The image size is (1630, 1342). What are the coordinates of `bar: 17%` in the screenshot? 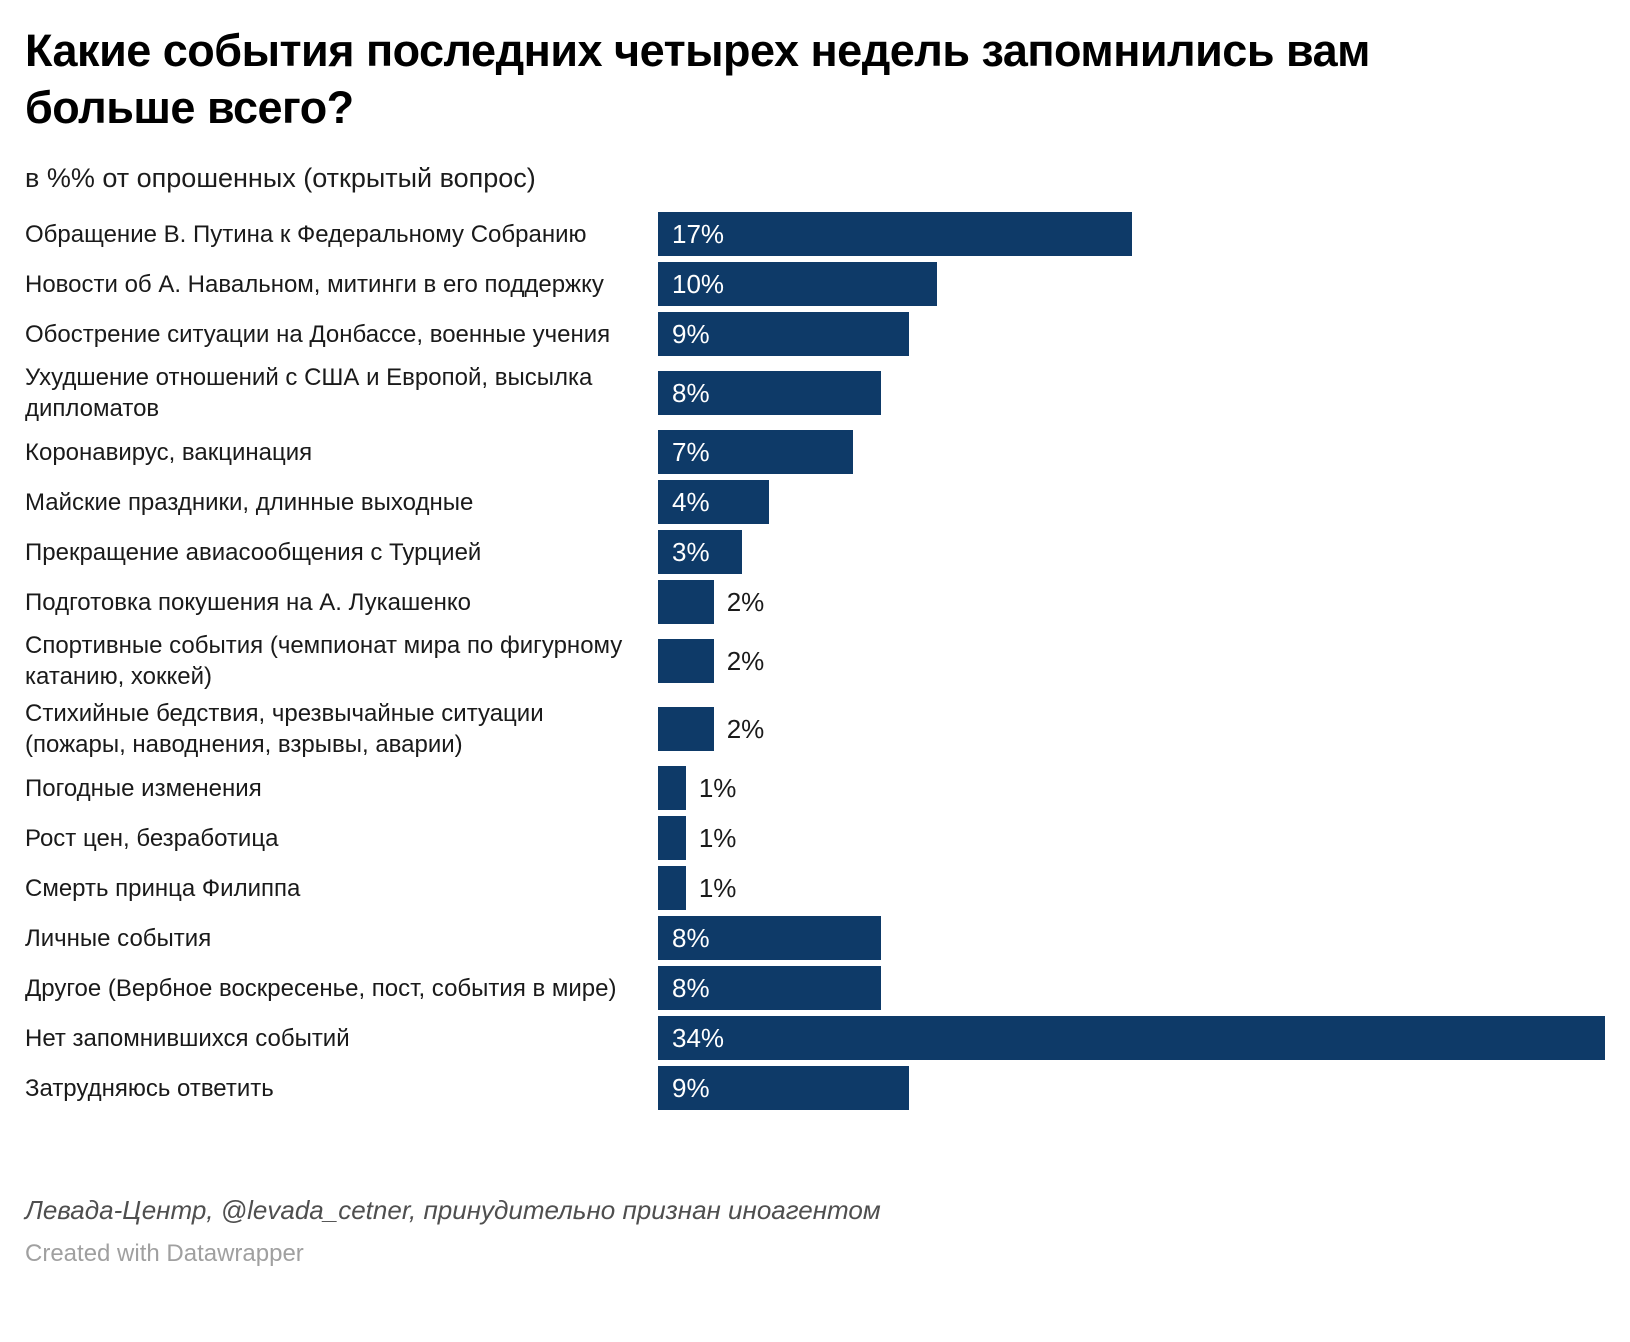 It's located at (895, 234).